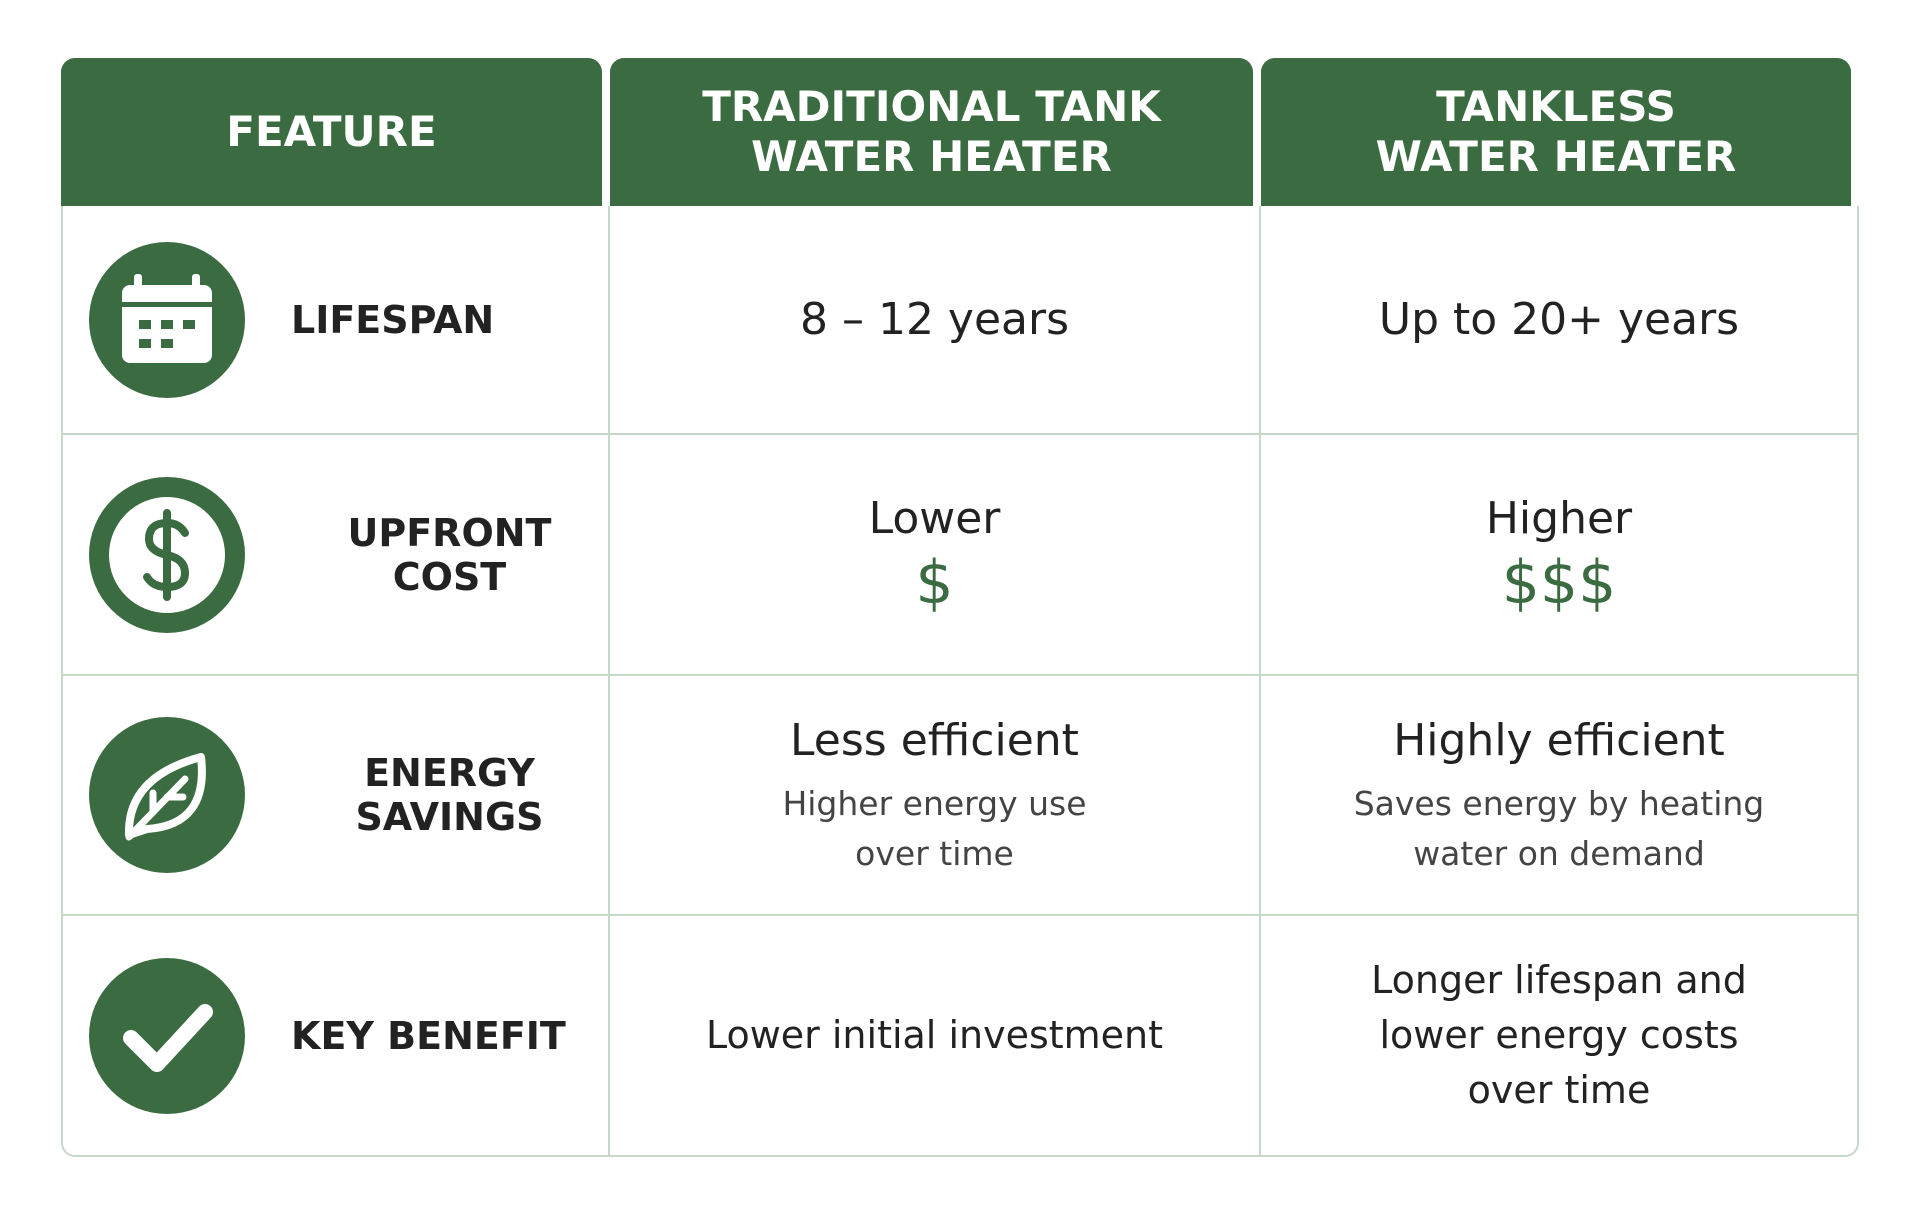 The image size is (1920, 1219). I want to click on value-main: Up to 20+ years, so click(1559, 319).